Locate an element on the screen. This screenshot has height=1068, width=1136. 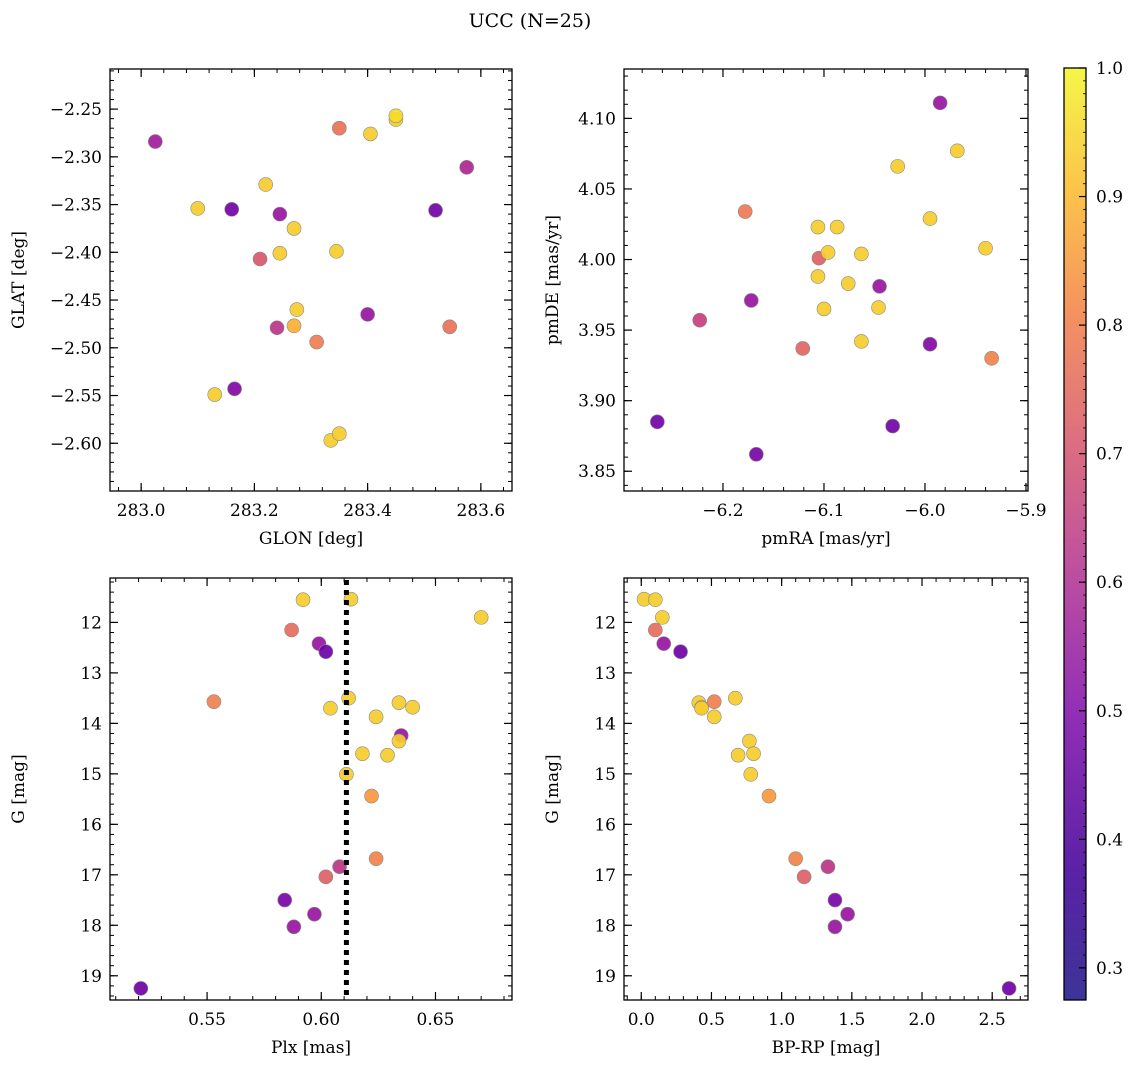
y-tick-label: 16 is located at coordinates (91, 825).